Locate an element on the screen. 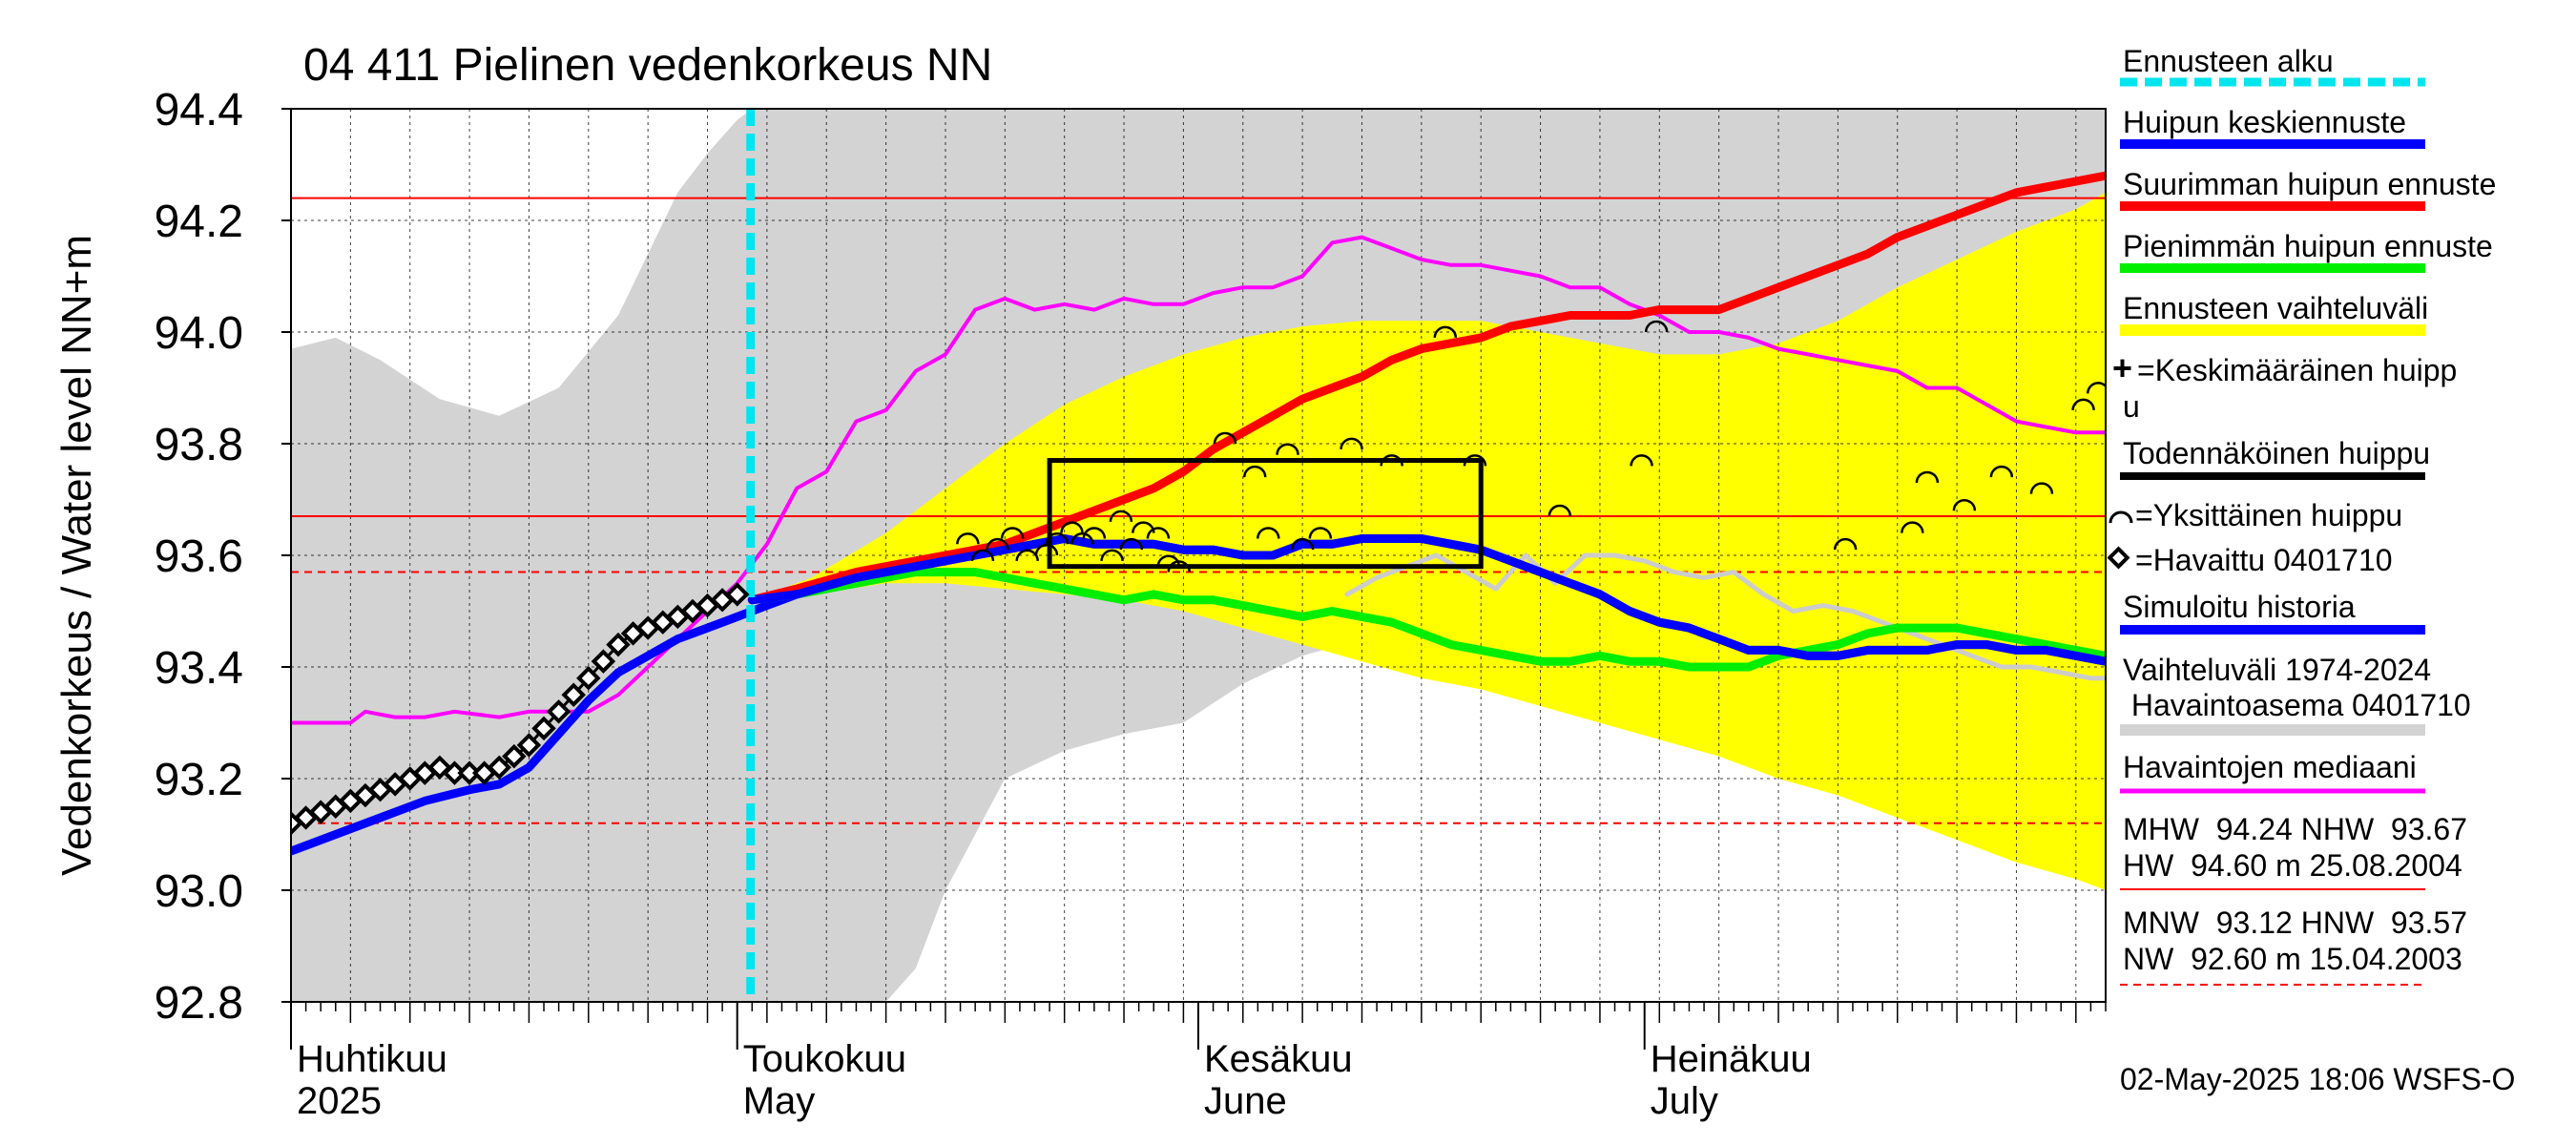  y-tick-label: 93.4 is located at coordinates (199, 668).